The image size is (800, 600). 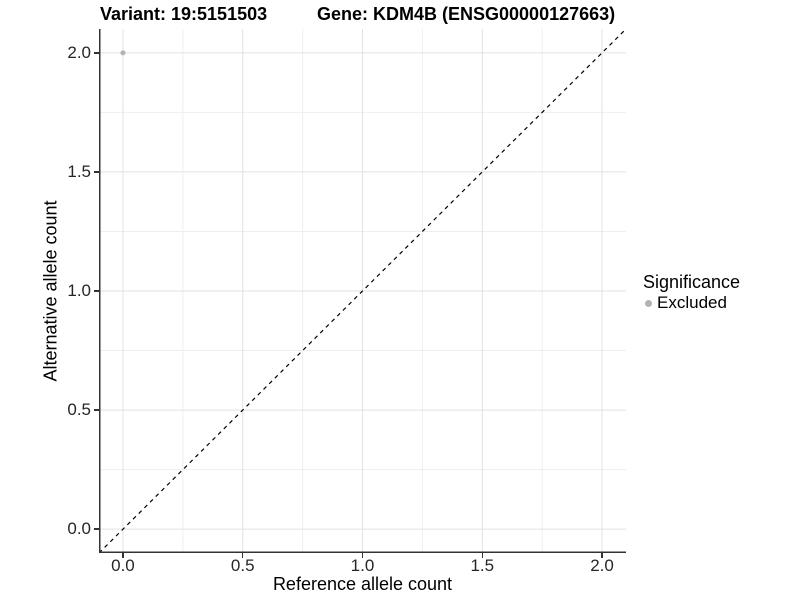 I want to click on x-tick-label: 1.0, so click(x=362, y=565).